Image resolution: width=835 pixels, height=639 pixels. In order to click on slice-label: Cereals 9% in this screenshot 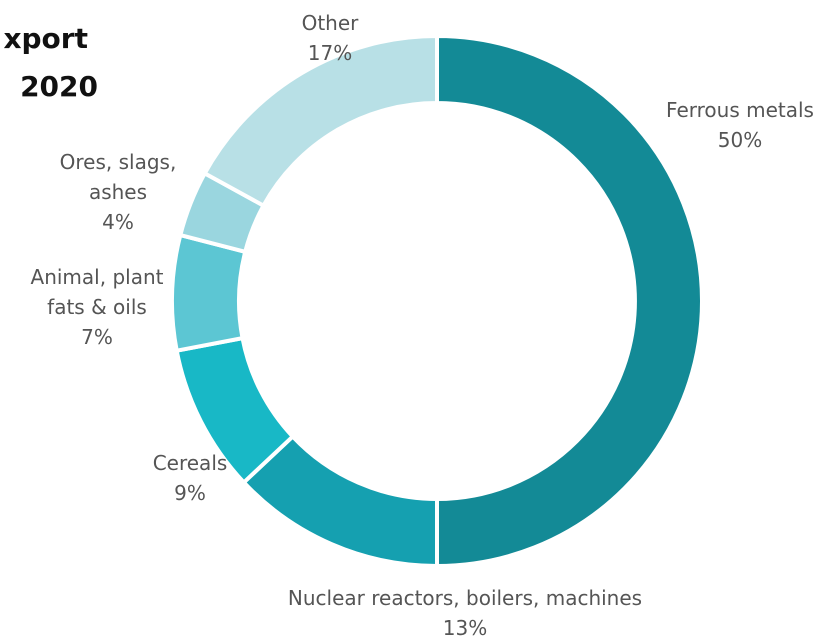, I will do `click(190, 478)`.